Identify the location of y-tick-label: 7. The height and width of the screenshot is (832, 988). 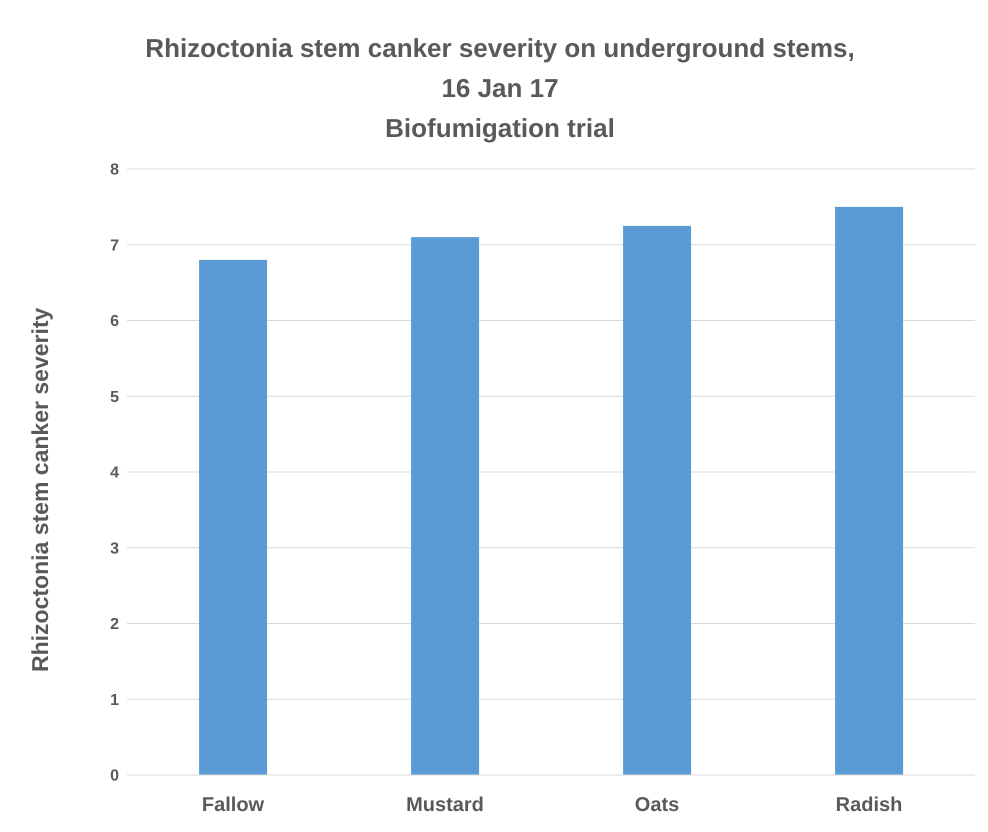
(115, 245).